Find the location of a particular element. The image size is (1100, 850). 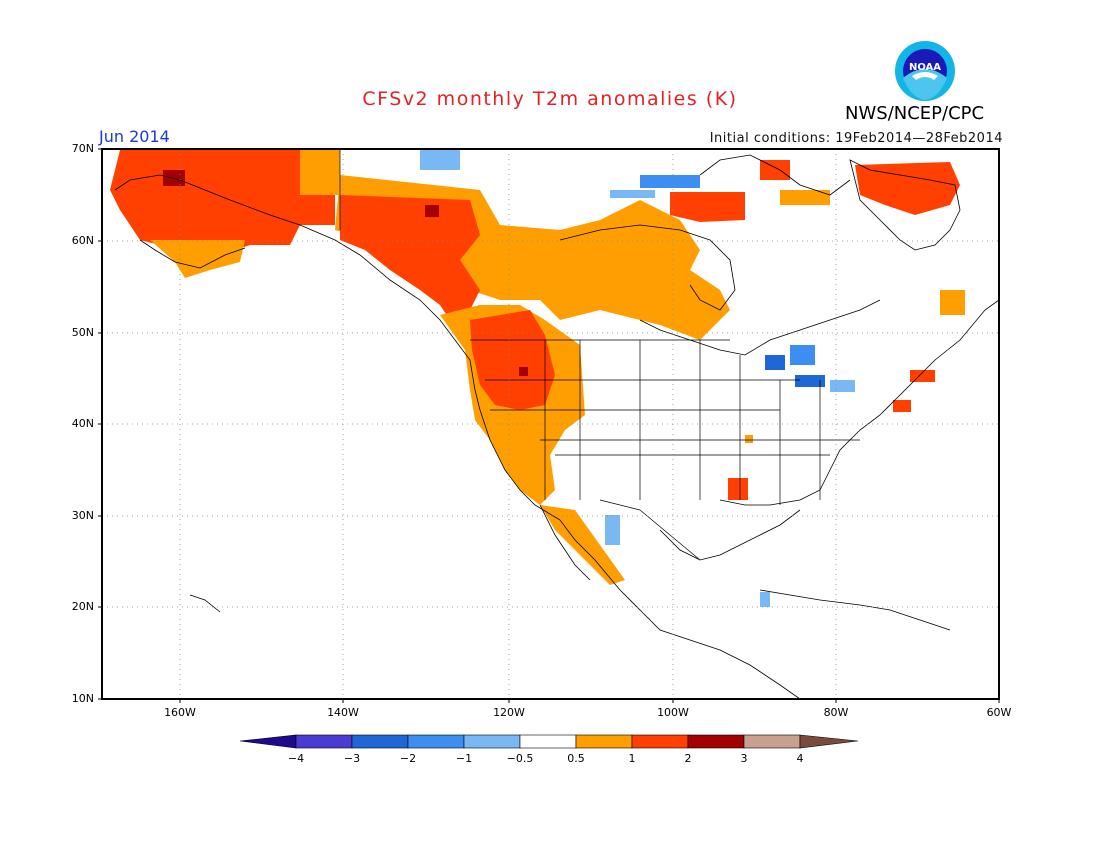

great-lakes-anomaly is located at coordinates (770, 476).